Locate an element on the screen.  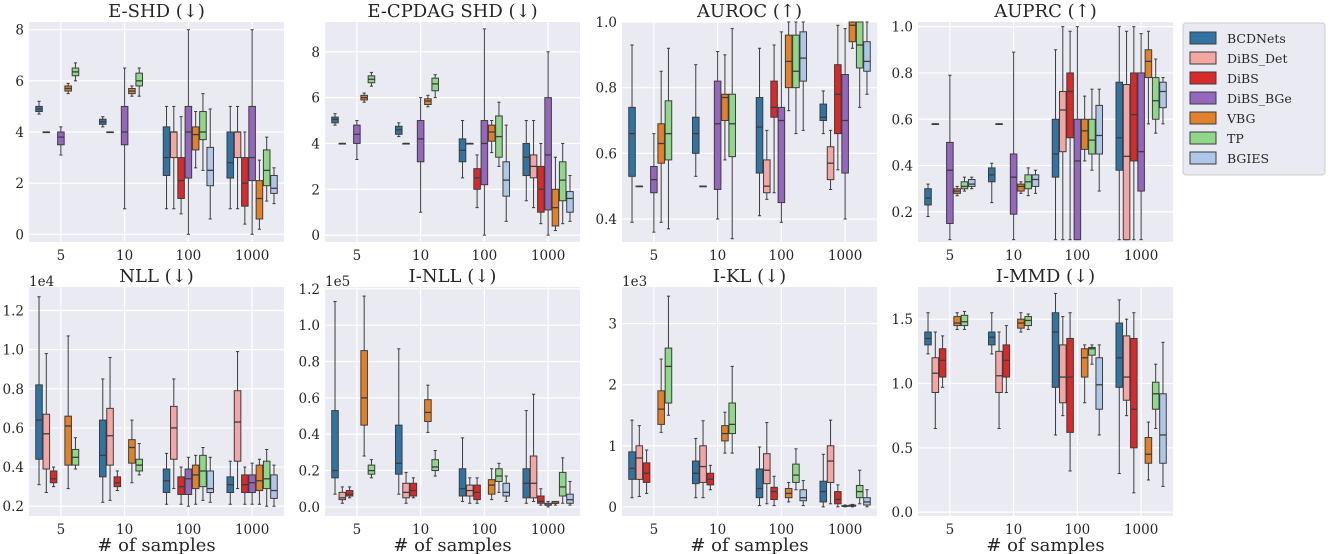
panel-title: E-CPDAG SHD (↓) is located at coordinates (452, 11).